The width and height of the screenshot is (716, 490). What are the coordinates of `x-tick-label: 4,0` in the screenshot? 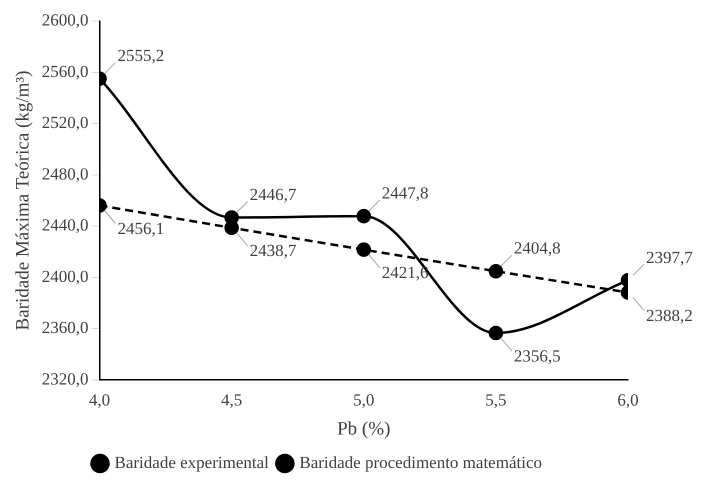 It's located at (99, 400).